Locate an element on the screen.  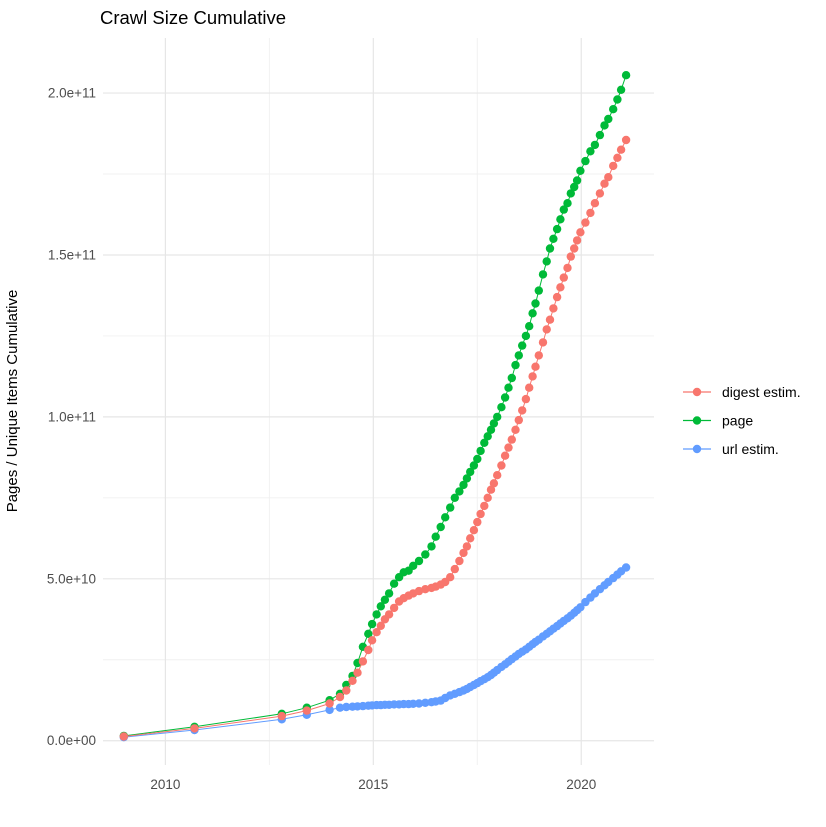
legend-entry-digest-estim-: digest estim. is located at coordinates (742, 392).